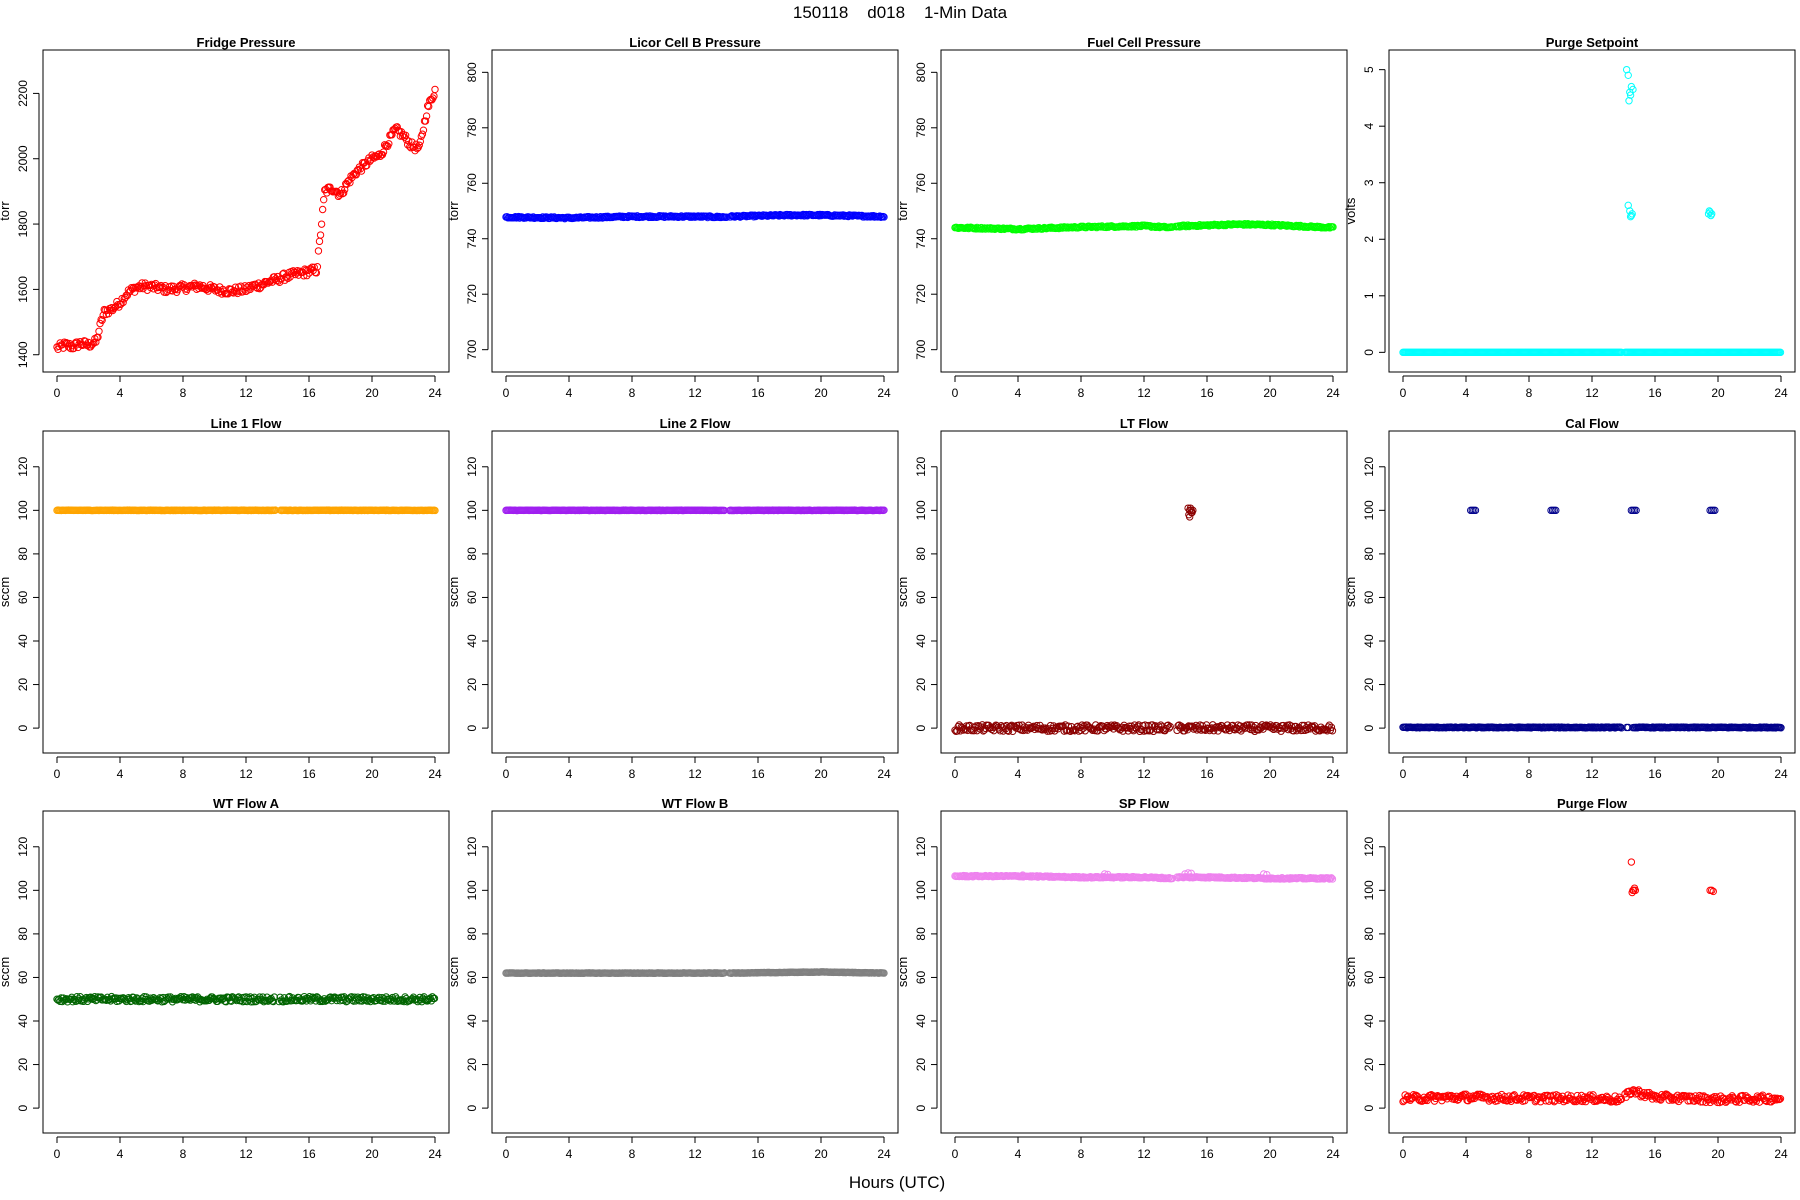  Describe the element at coordinates (1369, 69) in the screenshot. I see `y-tick-label: 5` at that location.